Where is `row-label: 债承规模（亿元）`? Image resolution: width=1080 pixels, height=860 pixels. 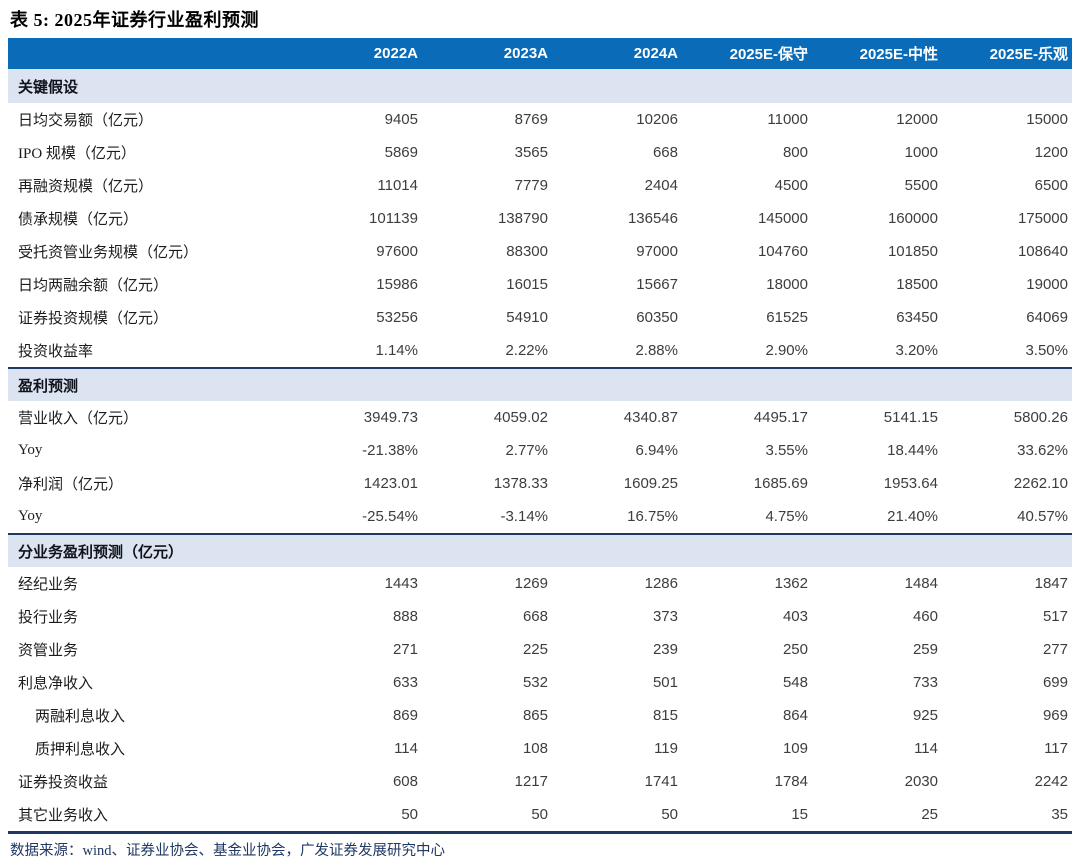 row-label: 债承规模（亿元） is located at coordinates (78, 220).